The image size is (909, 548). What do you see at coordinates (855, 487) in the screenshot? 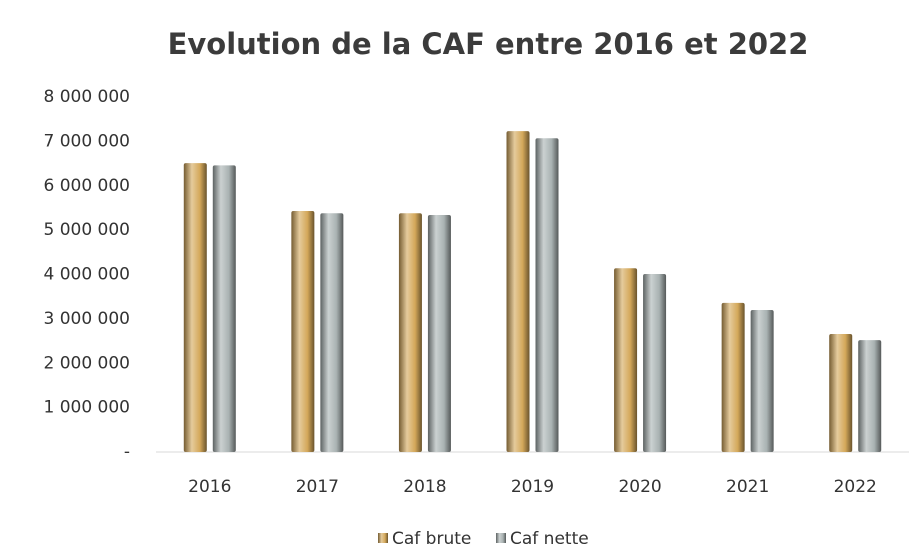
I see `x-tick-label: 2022` at bounding box center [855, 487].